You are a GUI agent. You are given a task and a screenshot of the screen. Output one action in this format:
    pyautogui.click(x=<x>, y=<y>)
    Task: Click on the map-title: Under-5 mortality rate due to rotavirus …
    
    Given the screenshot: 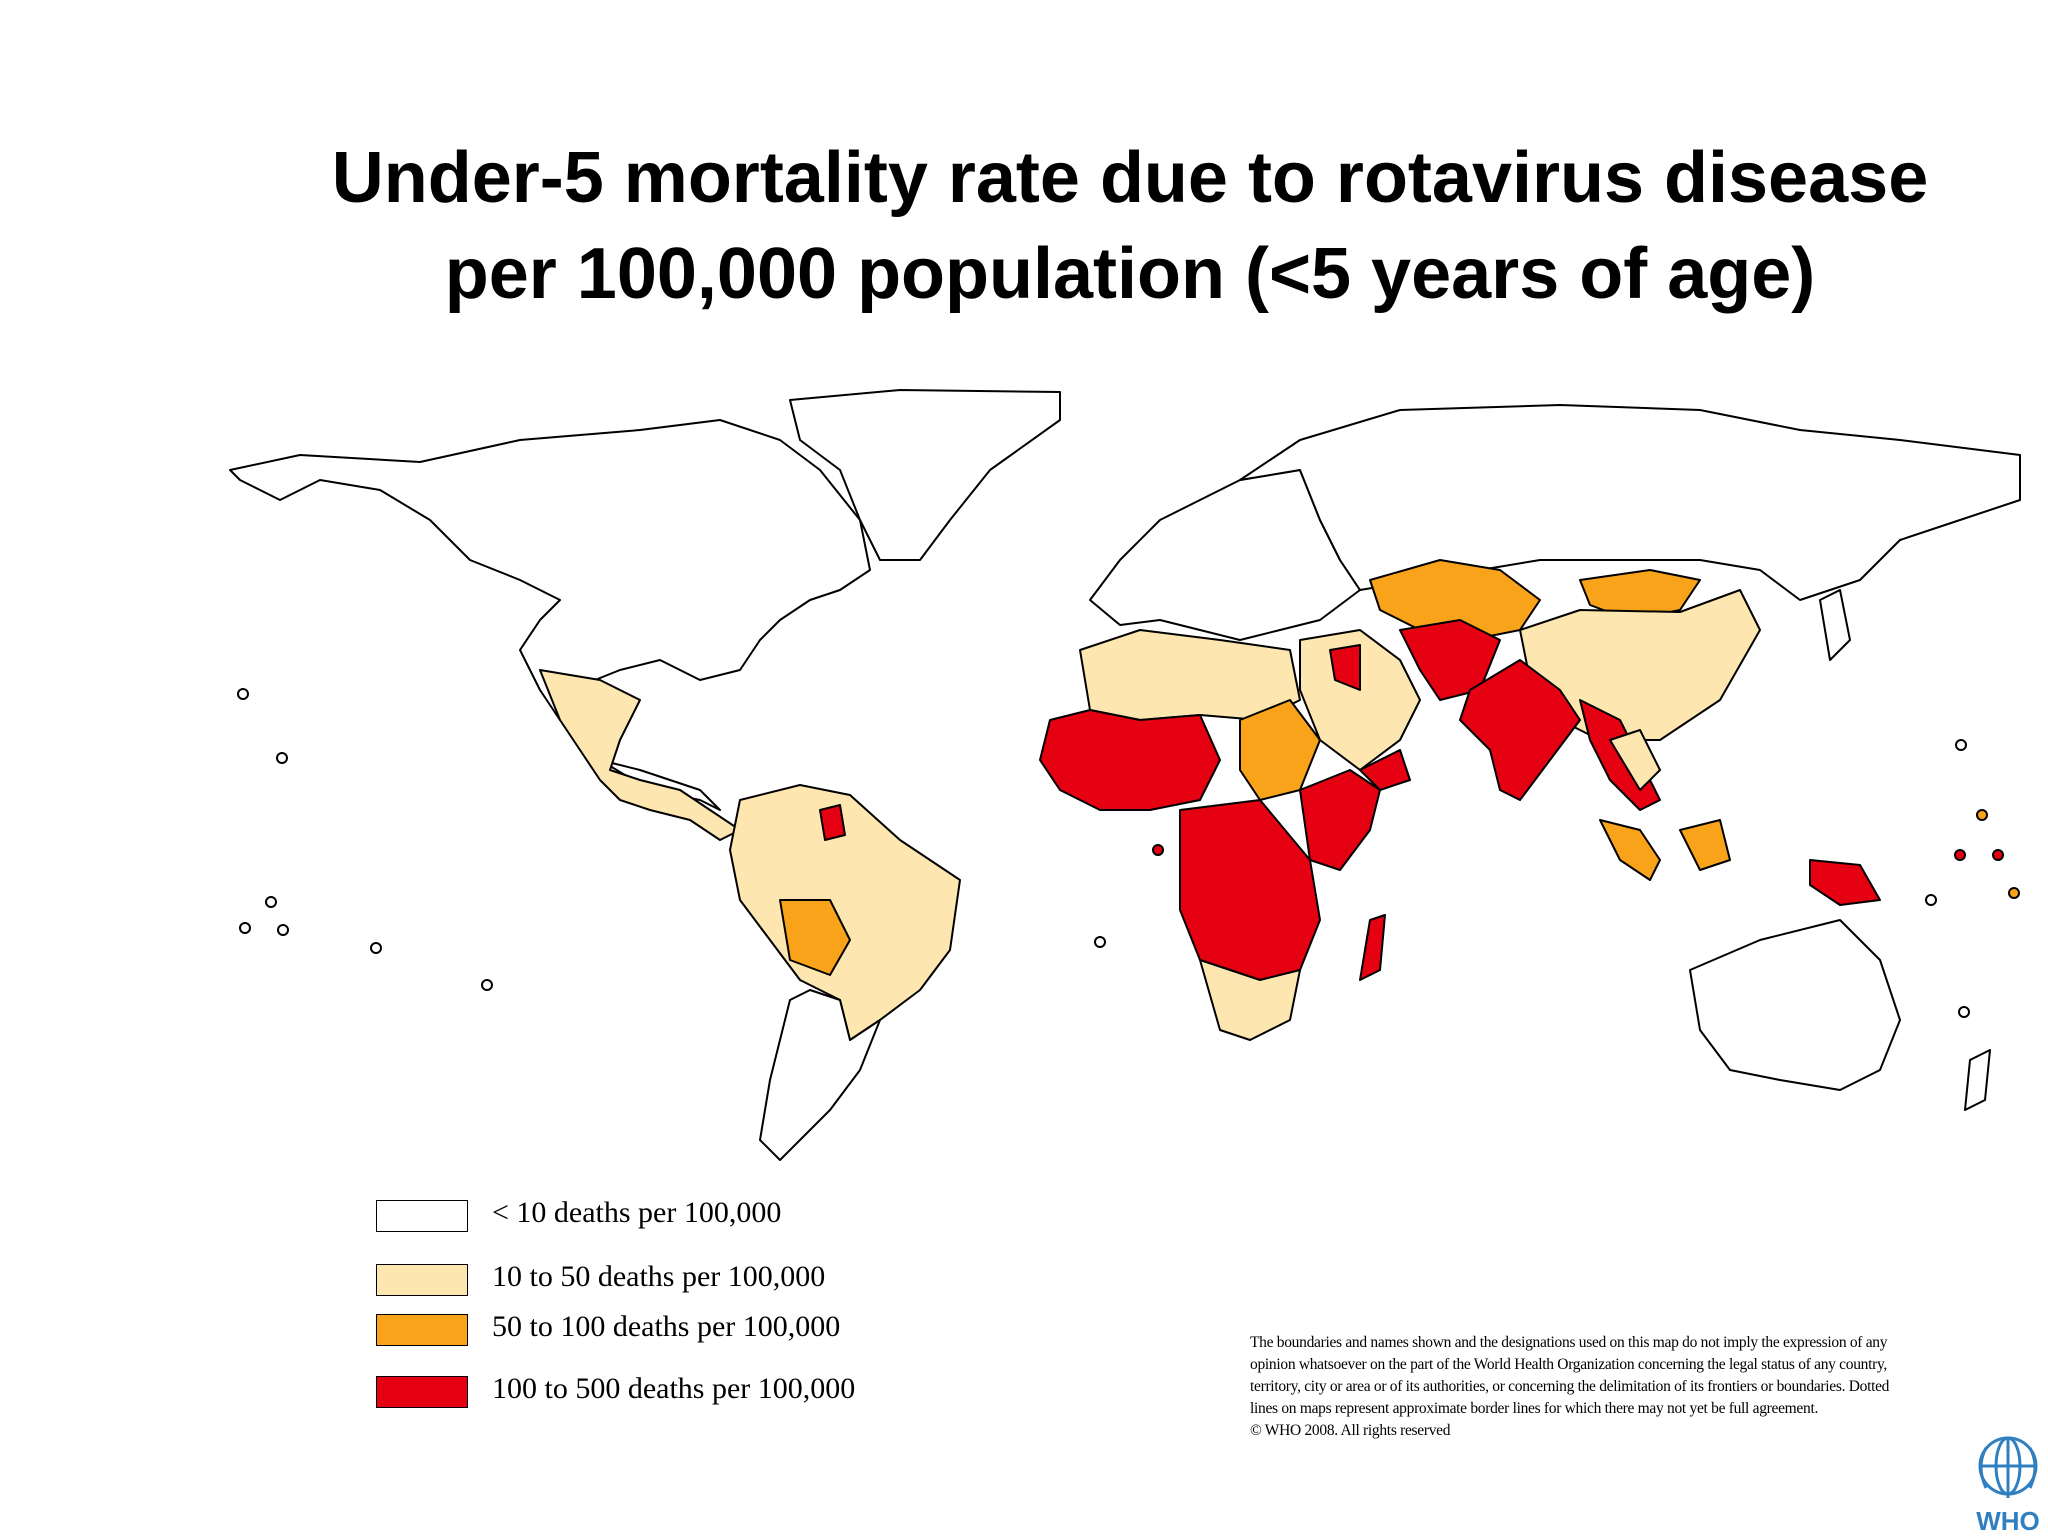 What is the action you would take?
    pyautogui.click(x=1124, y=226)
    